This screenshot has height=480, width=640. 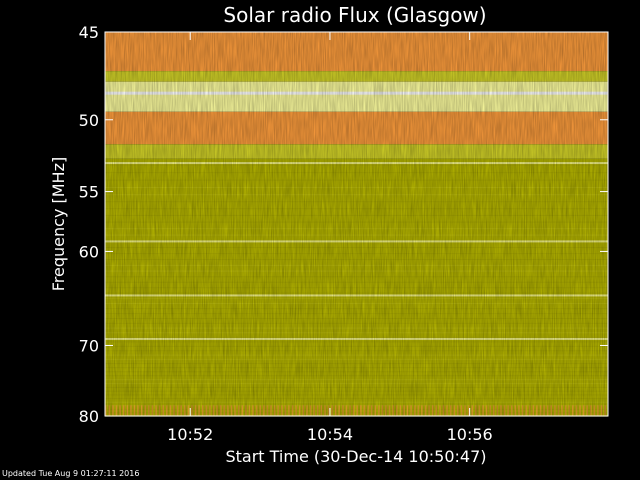 What do you see at coordinates (89, 251) in the screenshot?
I see `y-tick-label: 60` at bounding box center [89, 251].